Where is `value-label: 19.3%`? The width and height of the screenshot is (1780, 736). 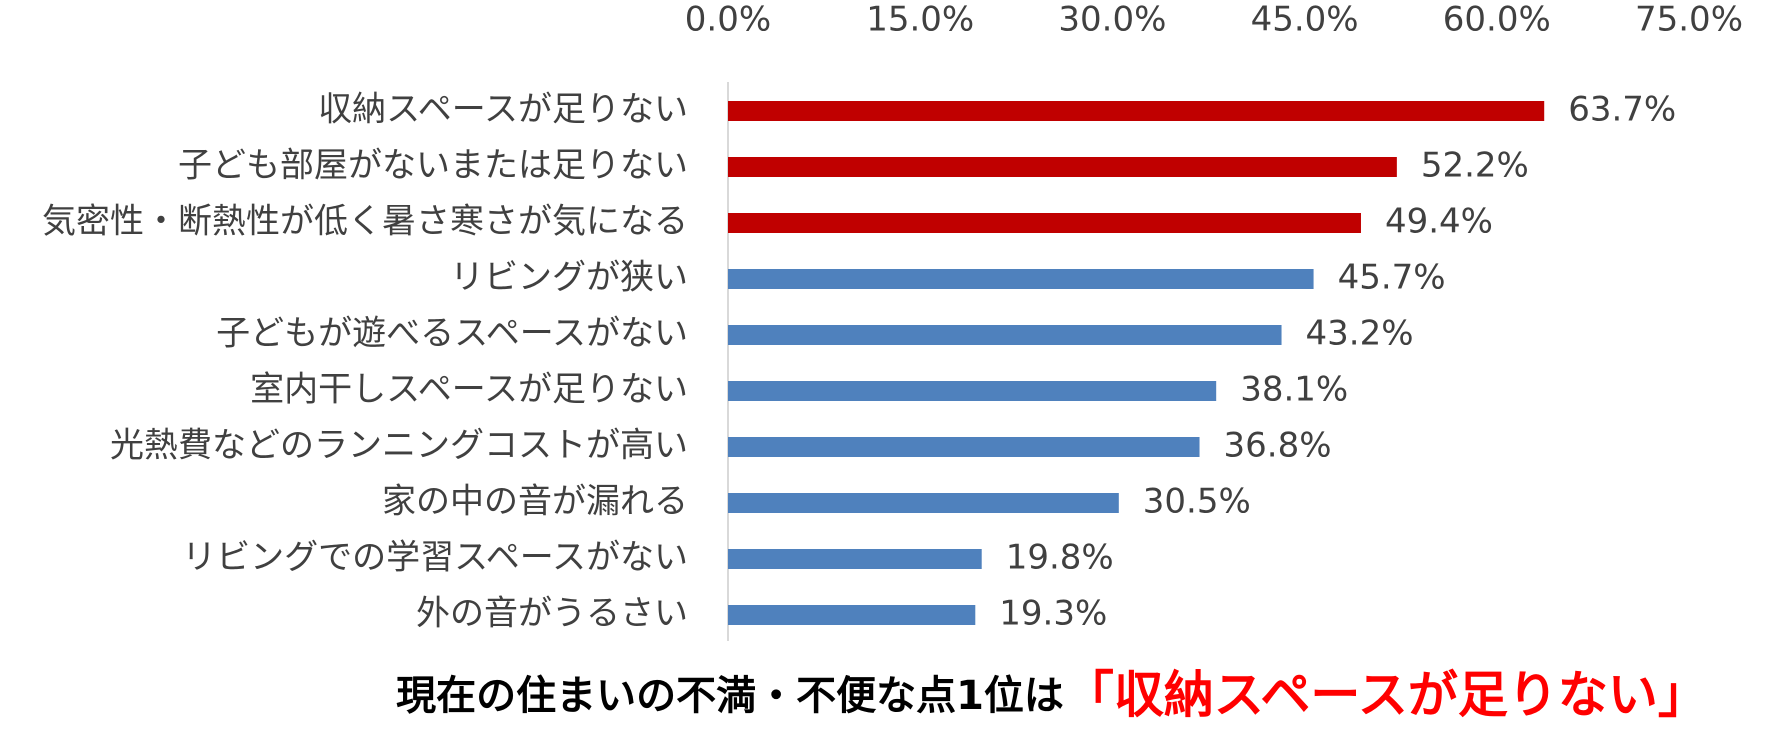
value-label: 19.3% is located at coordinates (1053, 614).